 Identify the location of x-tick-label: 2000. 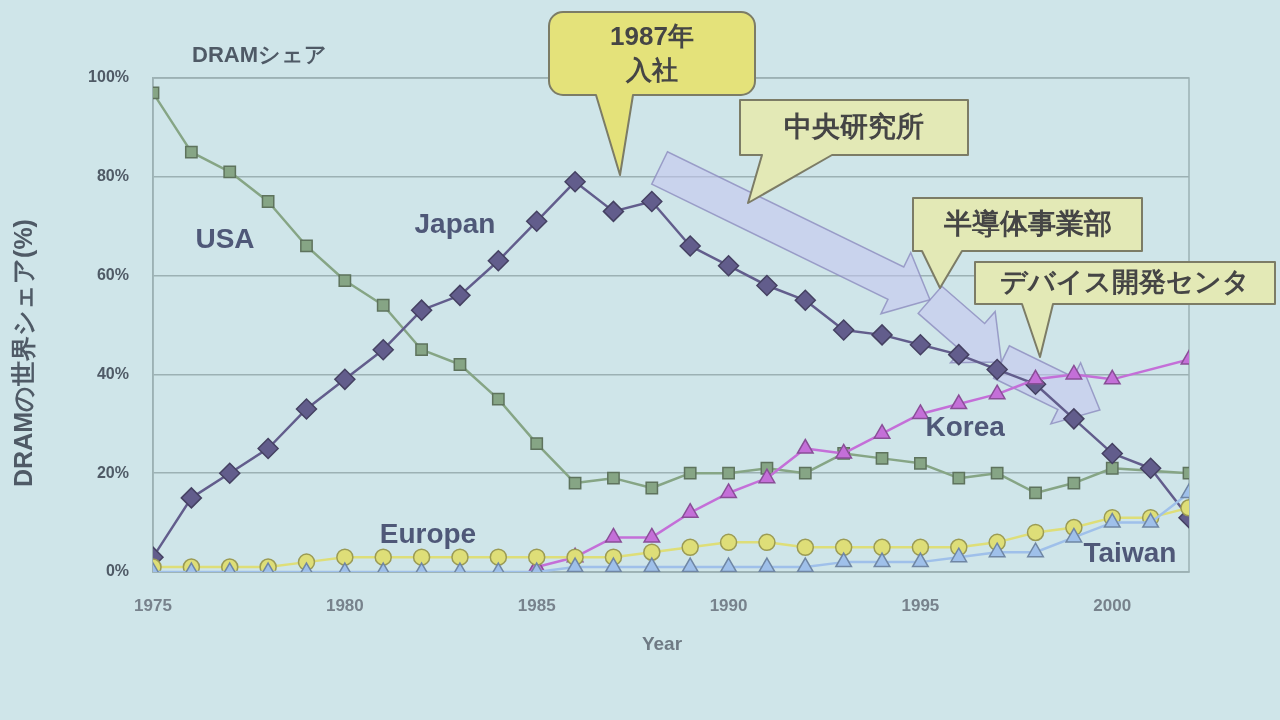
(1112, 605).